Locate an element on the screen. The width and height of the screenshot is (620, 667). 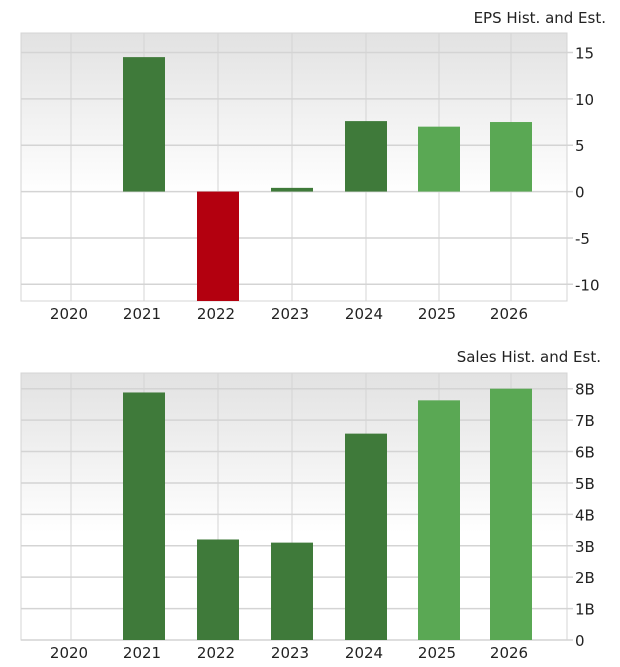
sales-xtick-label: 2022 is located at coordinates (216, 653).